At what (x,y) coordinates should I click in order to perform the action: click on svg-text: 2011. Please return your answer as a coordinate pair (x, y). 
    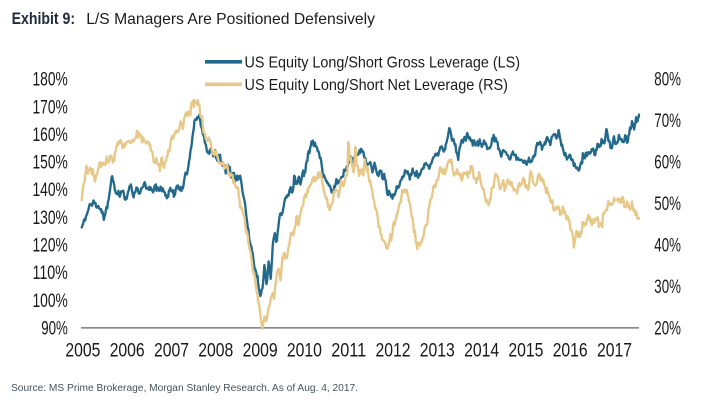
    Looking at the image, I should click on (348, 351).